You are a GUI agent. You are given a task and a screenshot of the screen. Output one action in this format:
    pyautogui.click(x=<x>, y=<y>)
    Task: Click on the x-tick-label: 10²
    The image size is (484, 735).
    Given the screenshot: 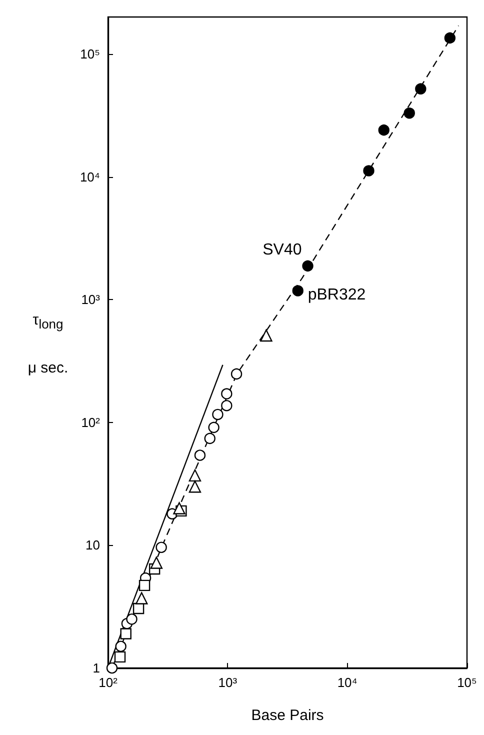 What is the action you would take?
    pyautogui.click(x=108, y=682)
    